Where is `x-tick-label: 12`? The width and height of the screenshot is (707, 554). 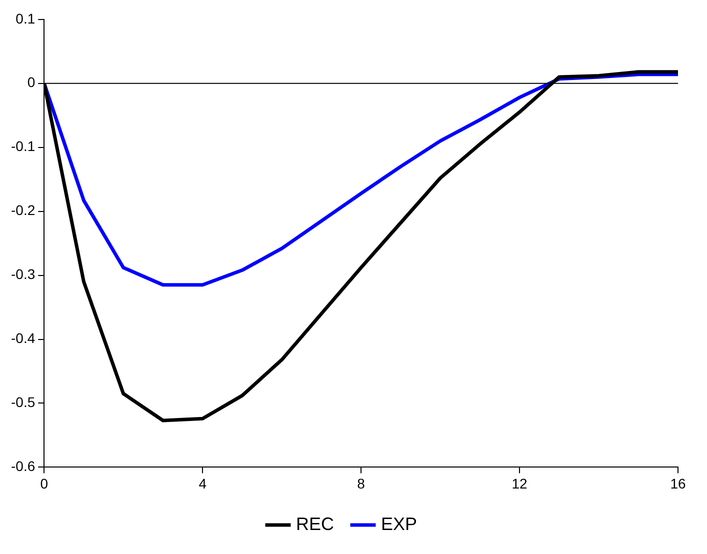
x-tick-label: 12 is located at coordinates (520, 483).